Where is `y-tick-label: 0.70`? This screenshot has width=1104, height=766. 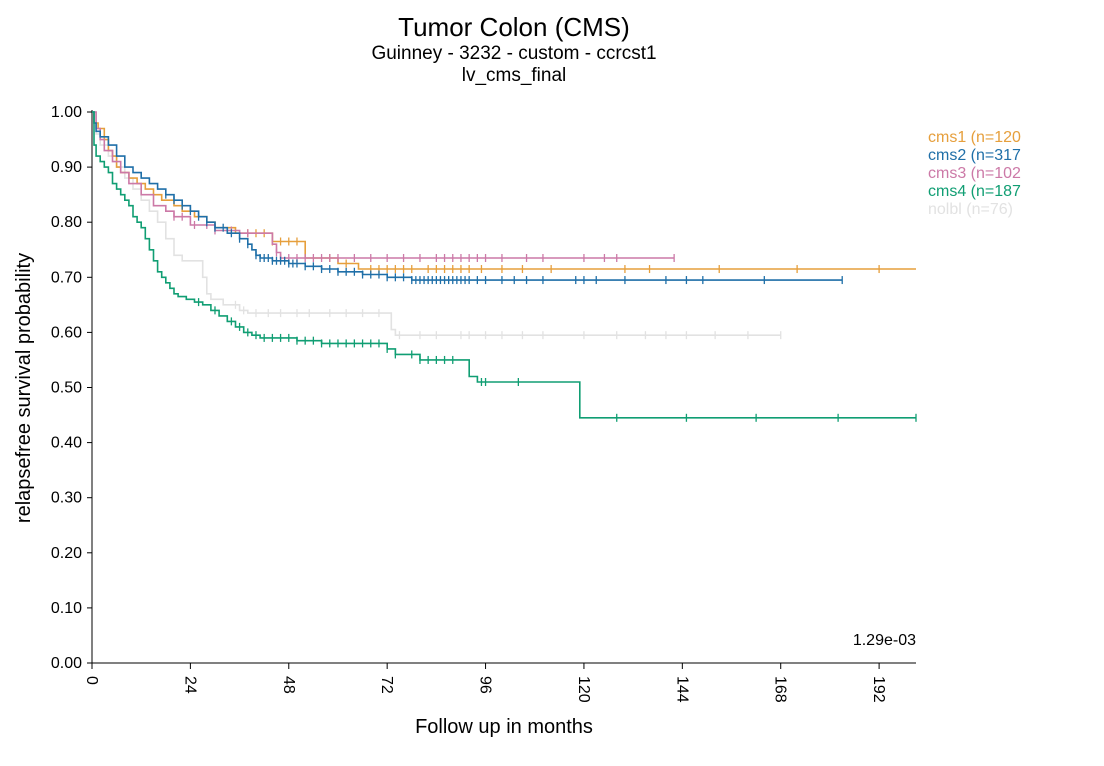
y-tick-label: 0.70 is located at coordinates (66, 277).